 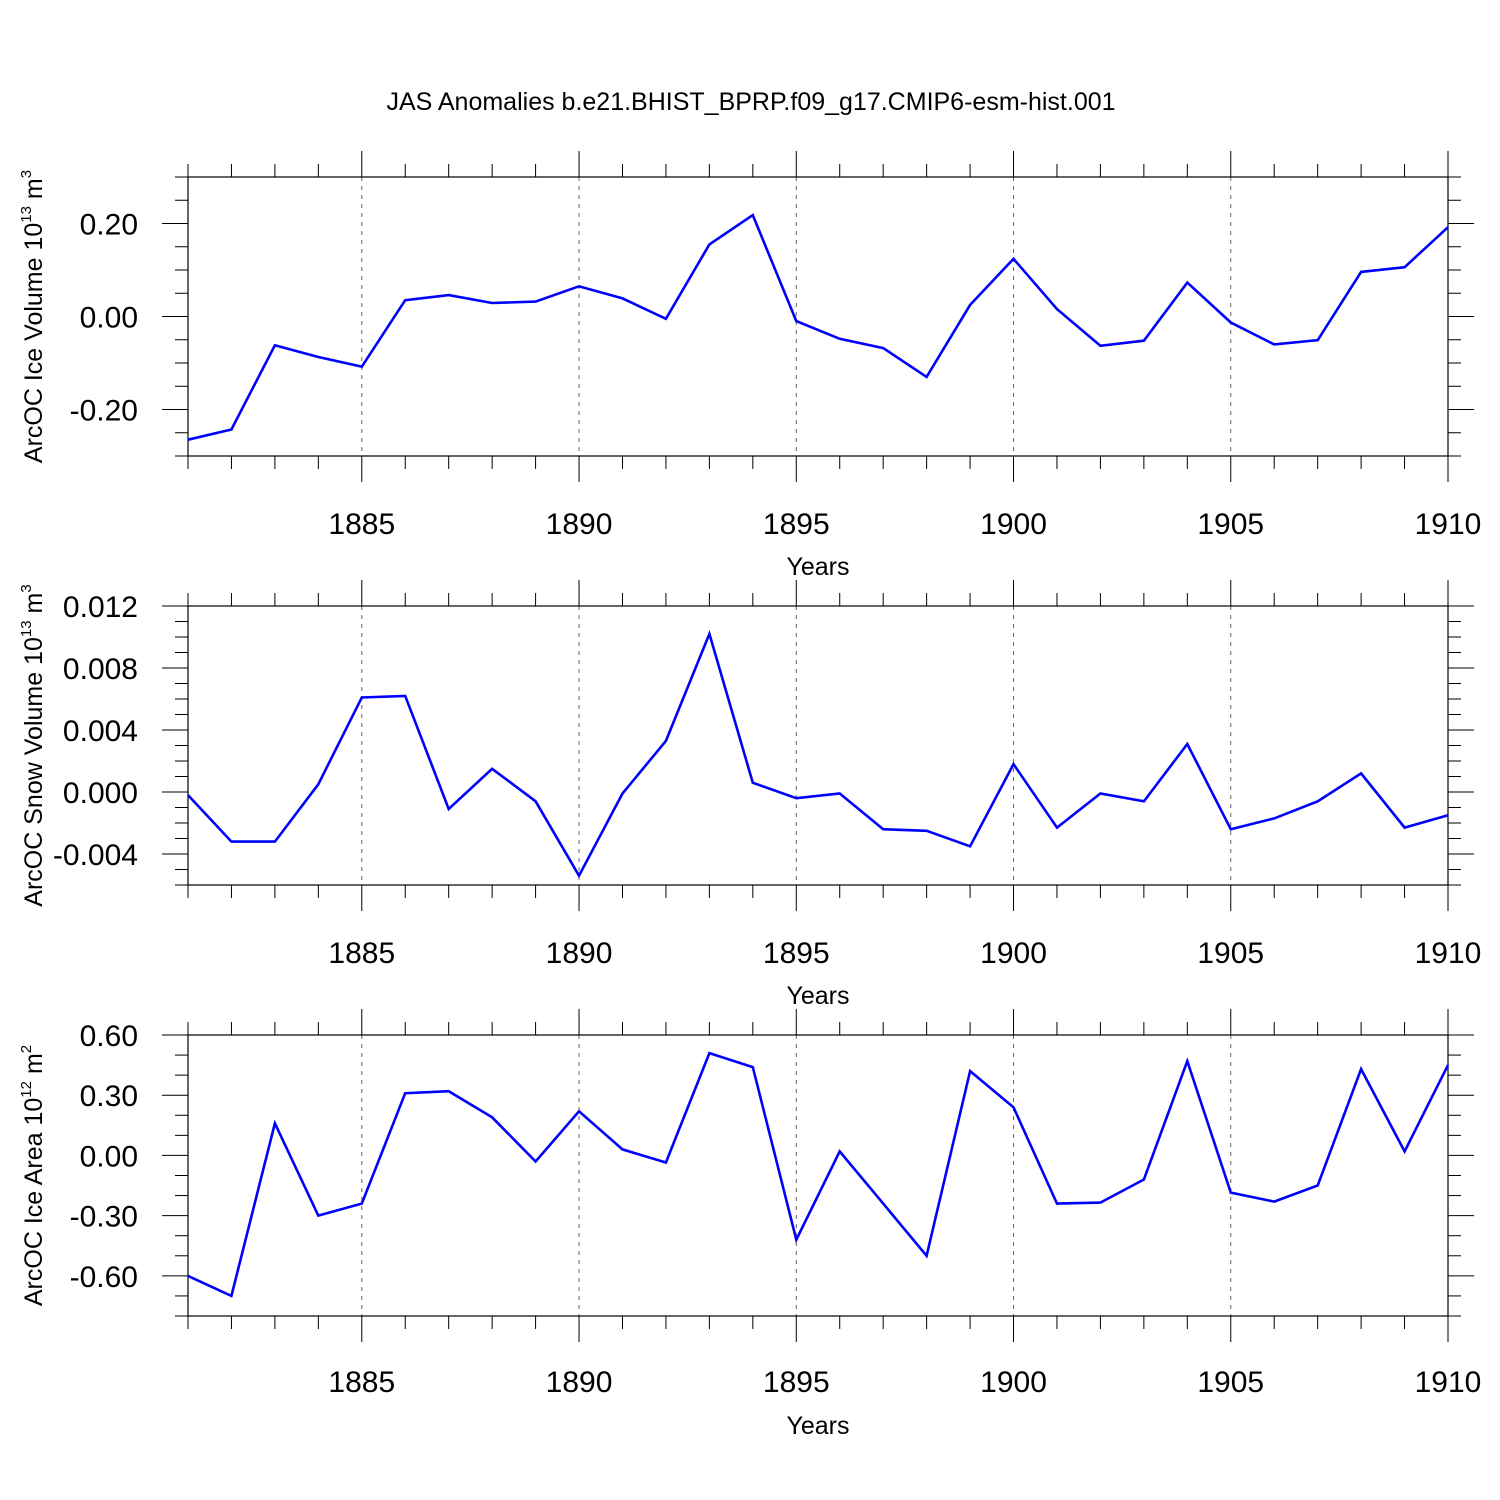 I want to click on y-axis-title: ArcOC Ice Area 1012 m2, so click(x=33, y=1175).